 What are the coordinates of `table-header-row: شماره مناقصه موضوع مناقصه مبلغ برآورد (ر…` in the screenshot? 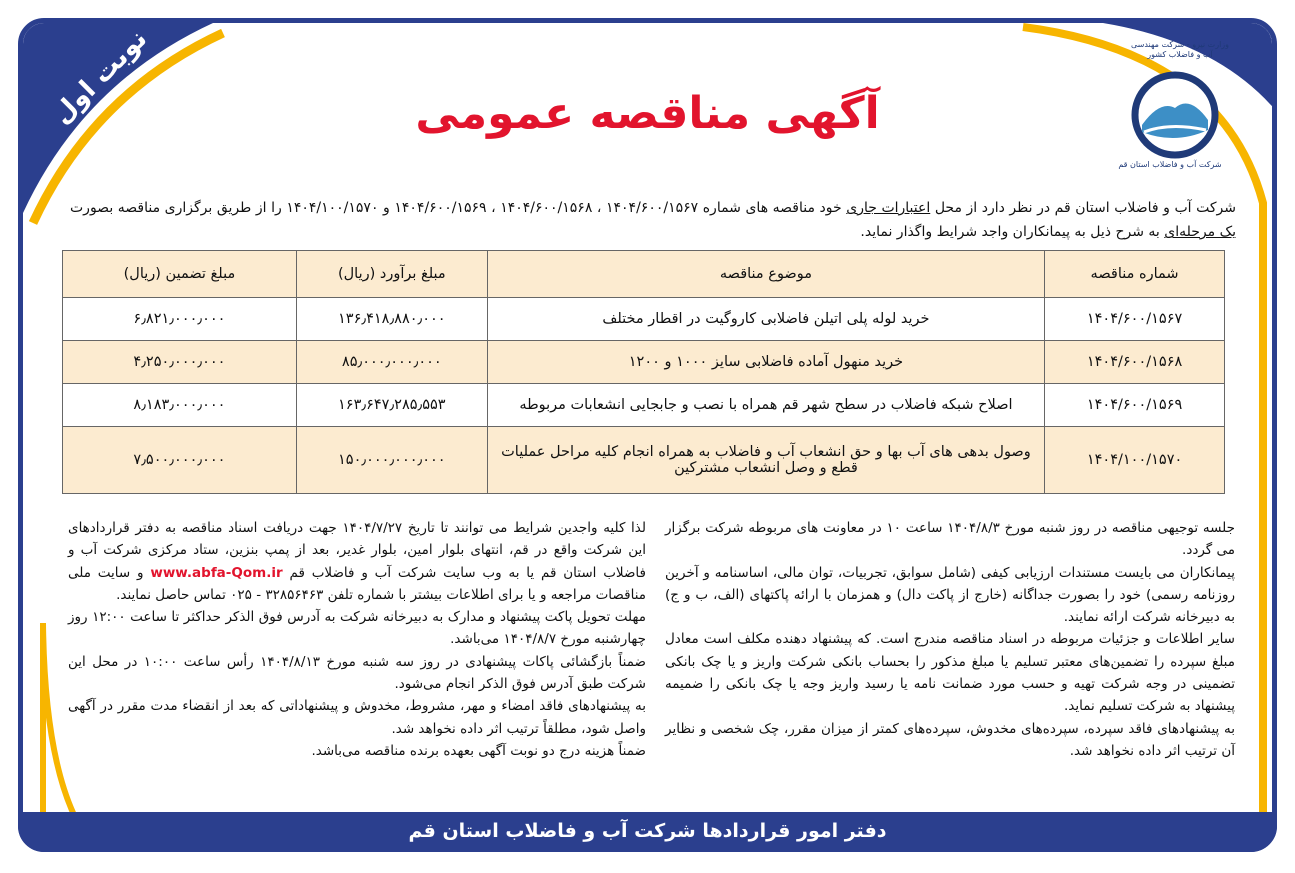 It's located at (643, 274).